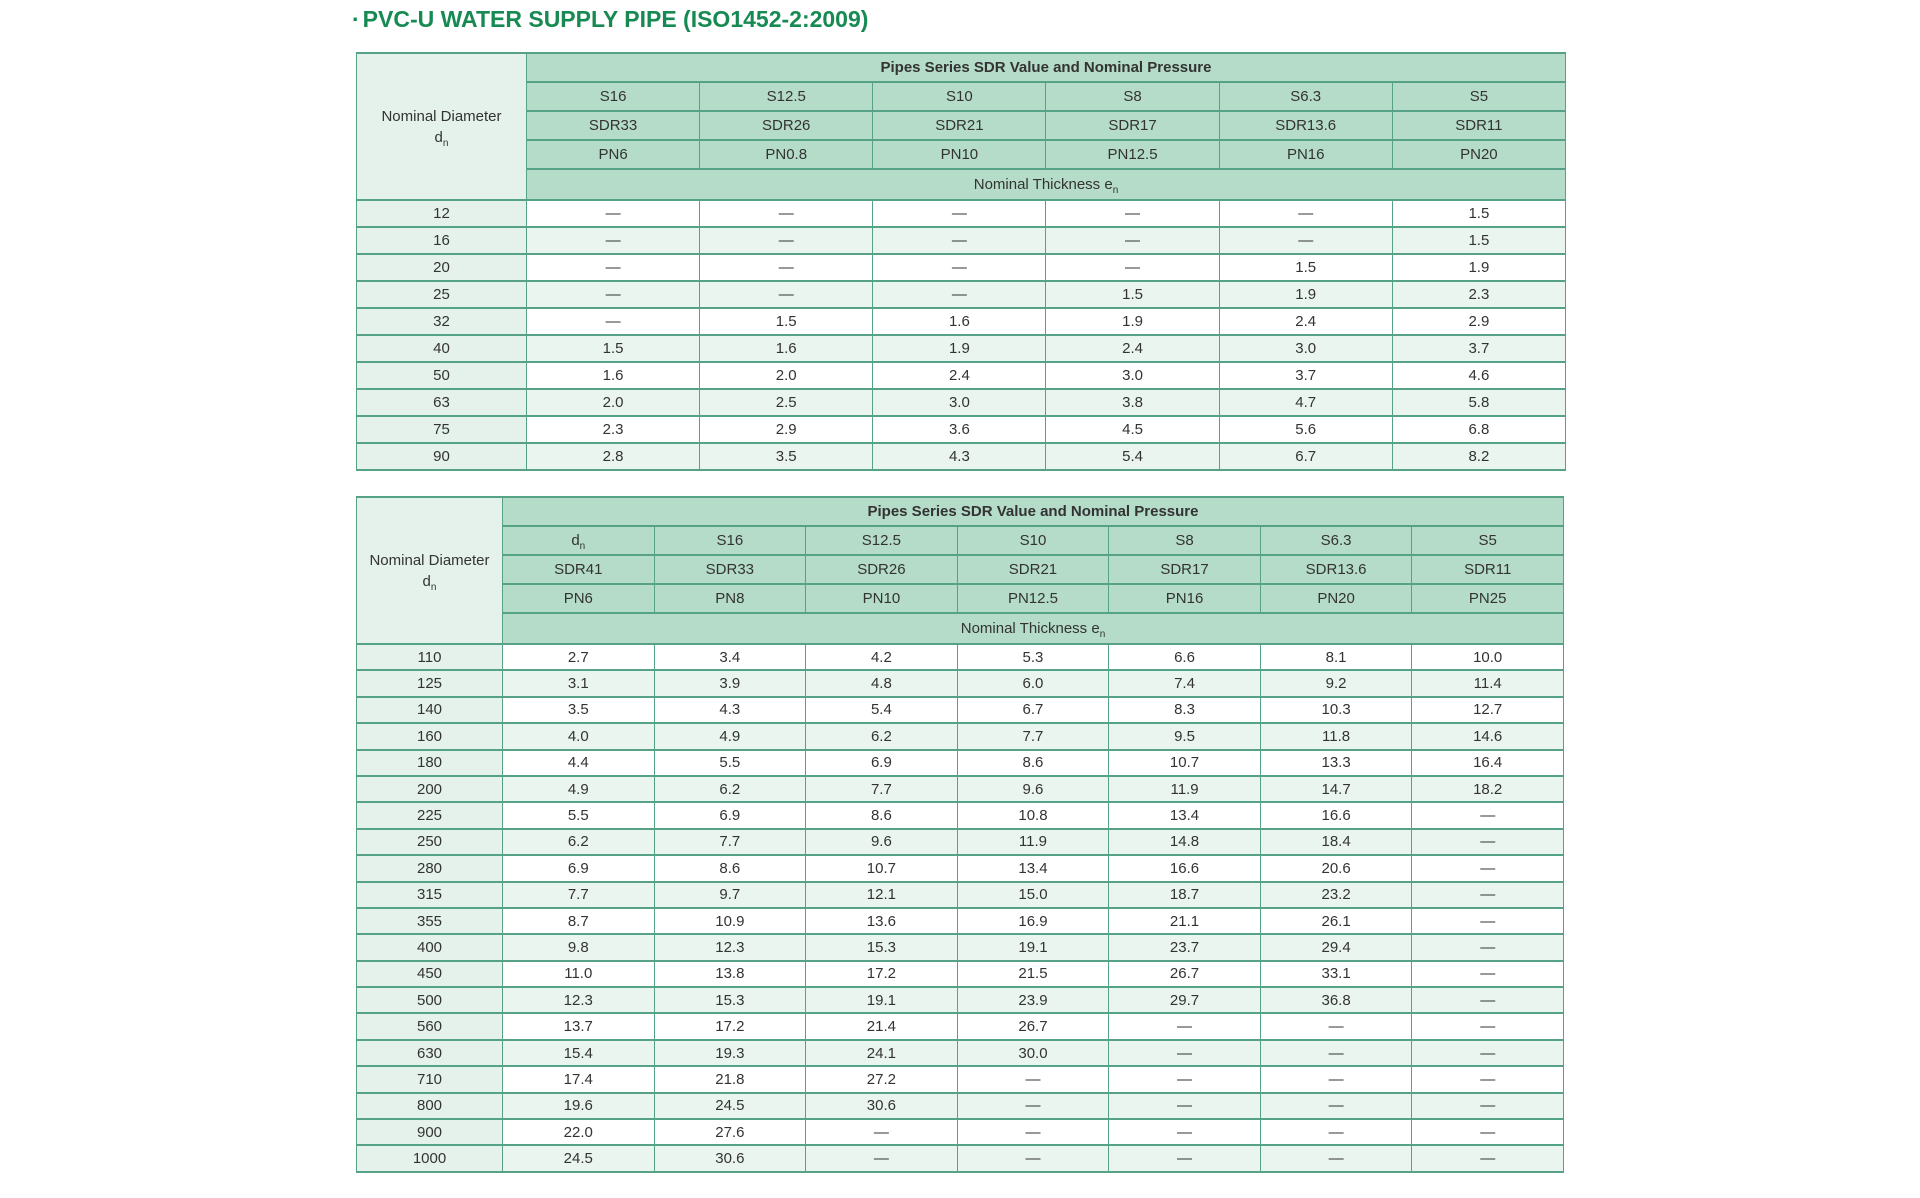  I want to click on thickness-cell: 8.3, so click(1184, 710).